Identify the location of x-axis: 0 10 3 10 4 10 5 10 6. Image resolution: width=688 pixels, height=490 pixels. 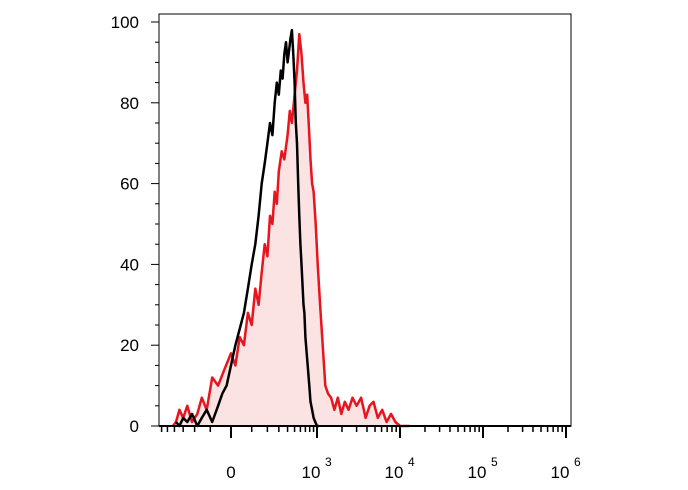
(370, 454).